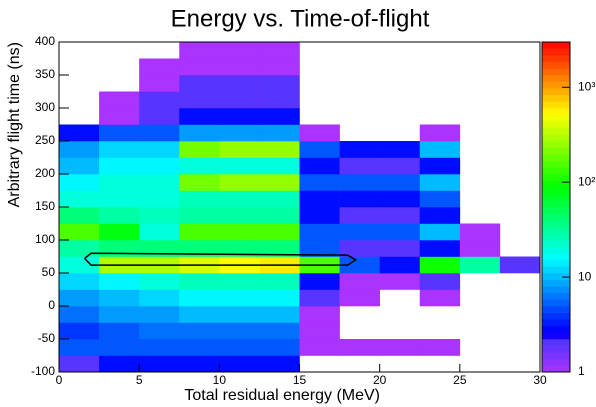 The height and width of the screenshot is (407, 596). Describe the element at coordinates (139, 380) in the screenshot. I see `x-tick-label: 5` at that location.